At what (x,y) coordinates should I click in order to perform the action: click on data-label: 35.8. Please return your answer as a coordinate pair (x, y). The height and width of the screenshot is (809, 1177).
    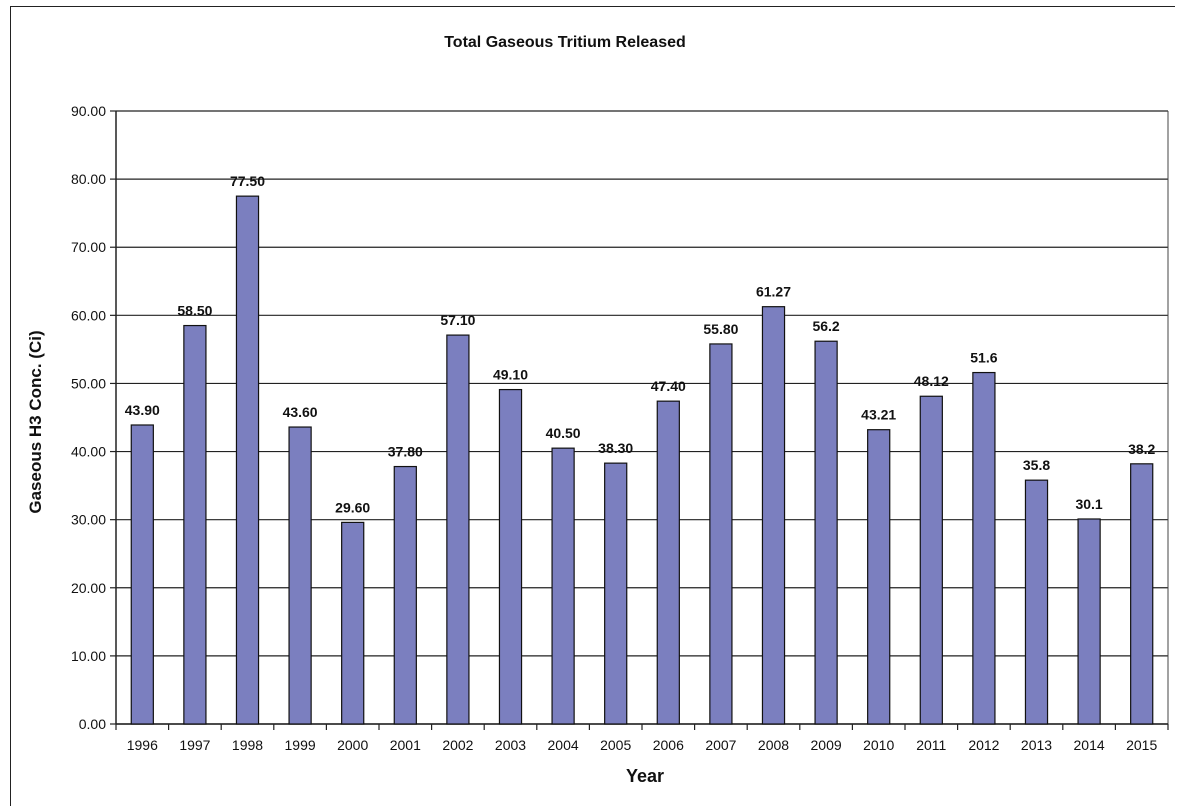
    Looking at the image, I should click on (1036, 465).